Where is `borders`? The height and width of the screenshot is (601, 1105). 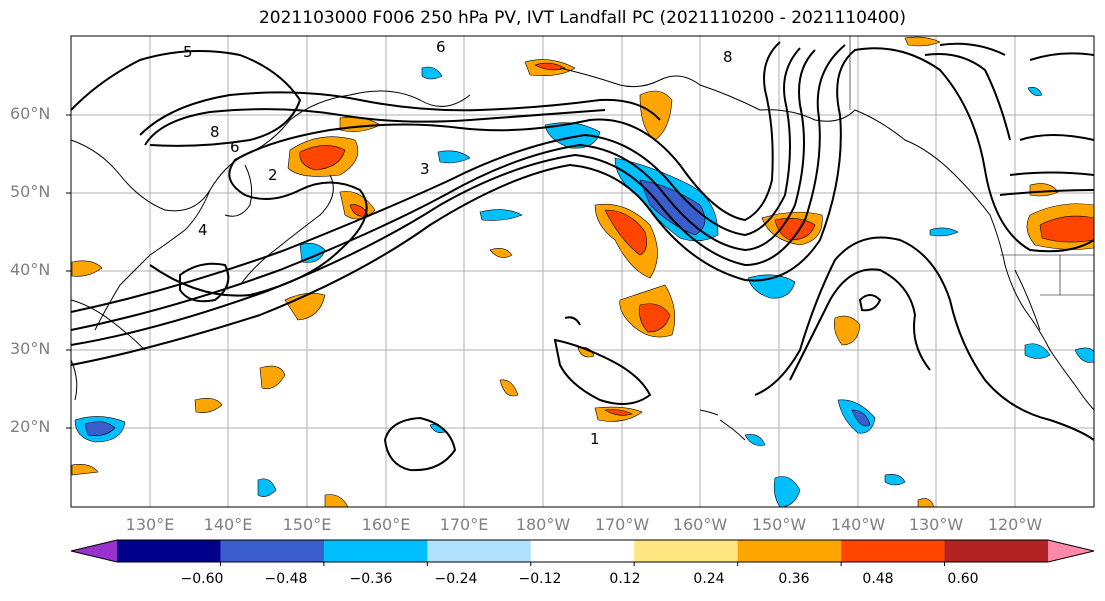 borders is located at coordinates (971, 166).